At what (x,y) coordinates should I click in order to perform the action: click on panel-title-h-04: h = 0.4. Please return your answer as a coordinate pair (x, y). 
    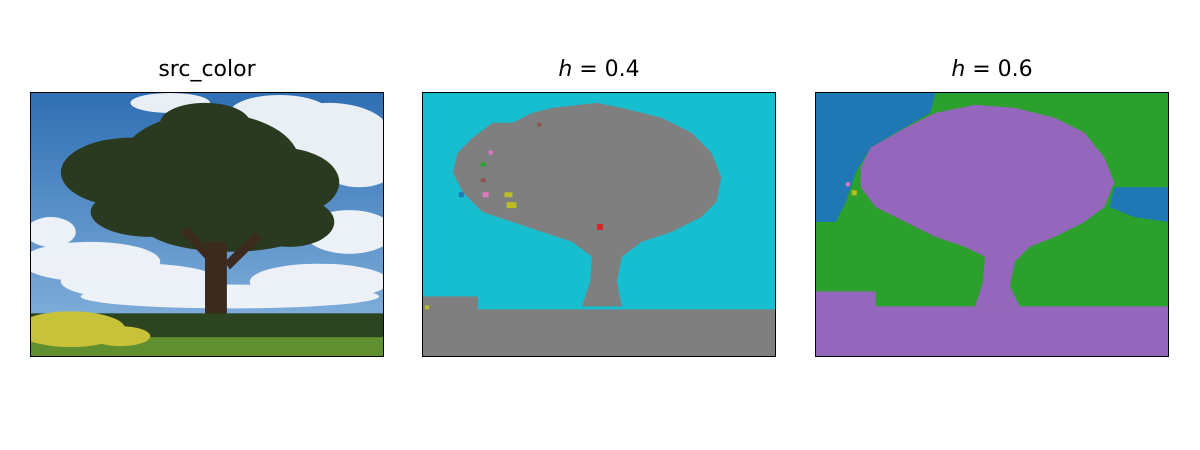
    Looking at the image, I should click on (599, 70).